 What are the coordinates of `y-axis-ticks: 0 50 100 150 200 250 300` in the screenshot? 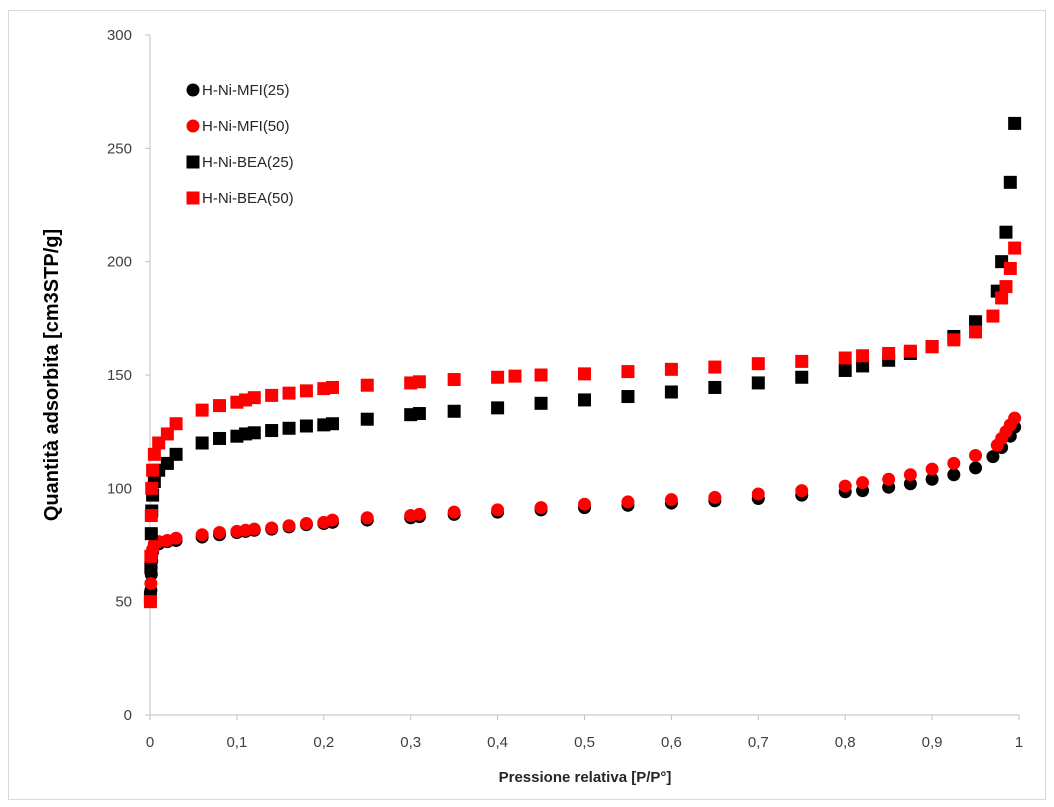 It's located at (128, 375).